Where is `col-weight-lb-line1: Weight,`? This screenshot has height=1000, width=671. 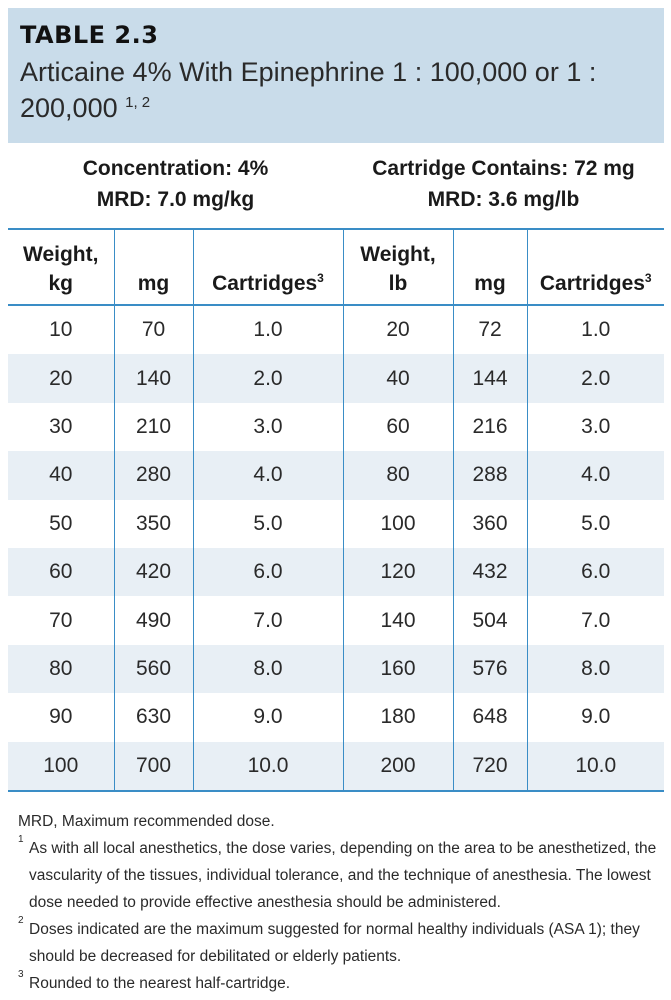
col-weight-lb-line1: Weight, is located at coordinates (398, 254).